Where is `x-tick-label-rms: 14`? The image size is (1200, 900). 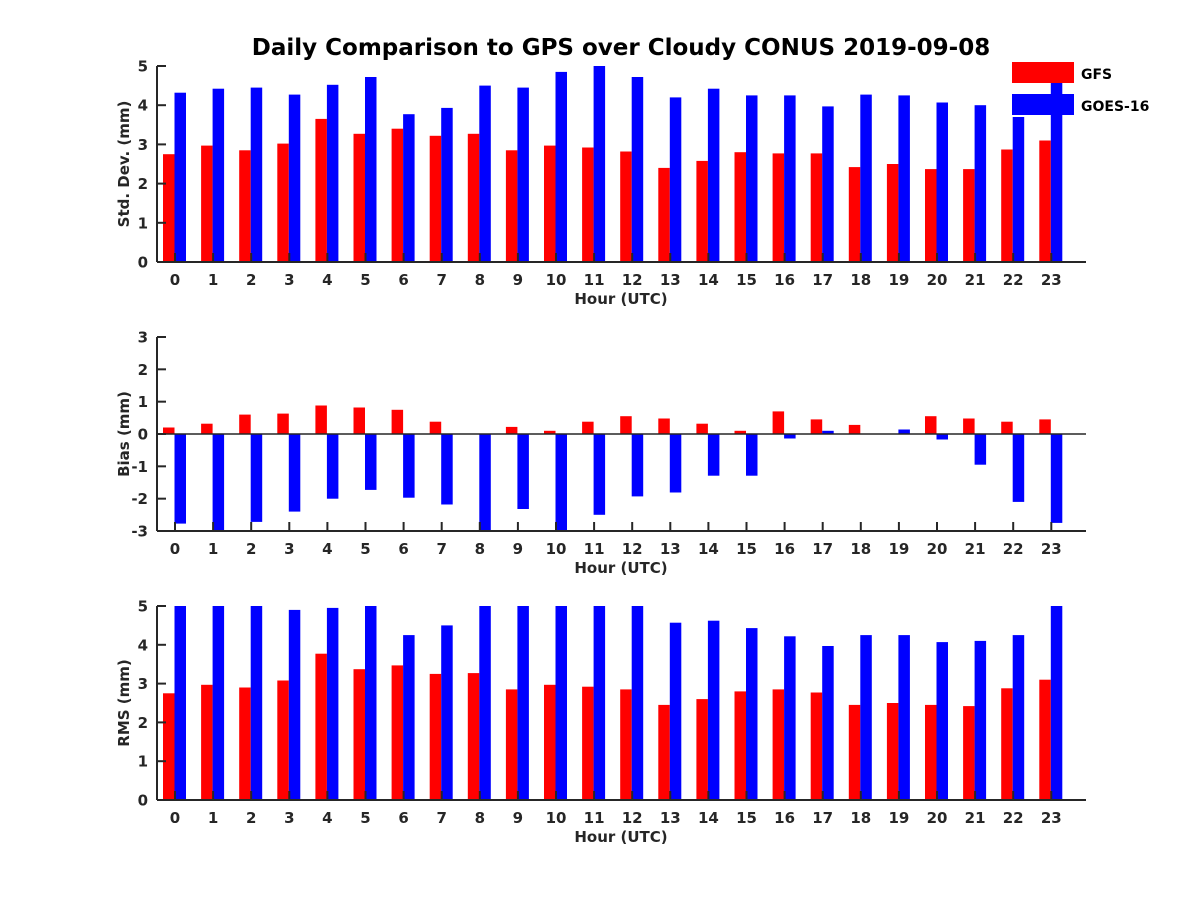
x-tick-label-rms: 14 is located at coordinates (708, 818).